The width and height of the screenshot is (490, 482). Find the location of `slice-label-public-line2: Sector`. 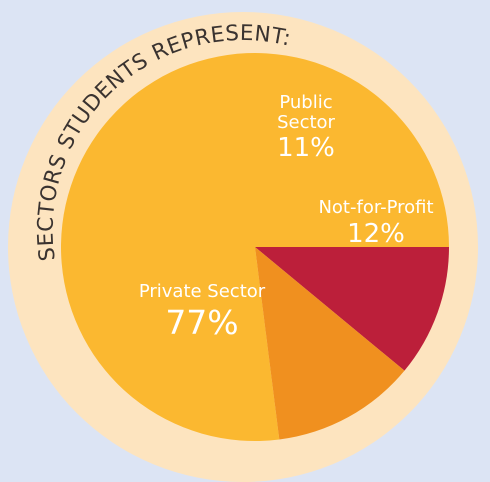

slice-label-public-line2: Sector is located at coordinates (306, 122).